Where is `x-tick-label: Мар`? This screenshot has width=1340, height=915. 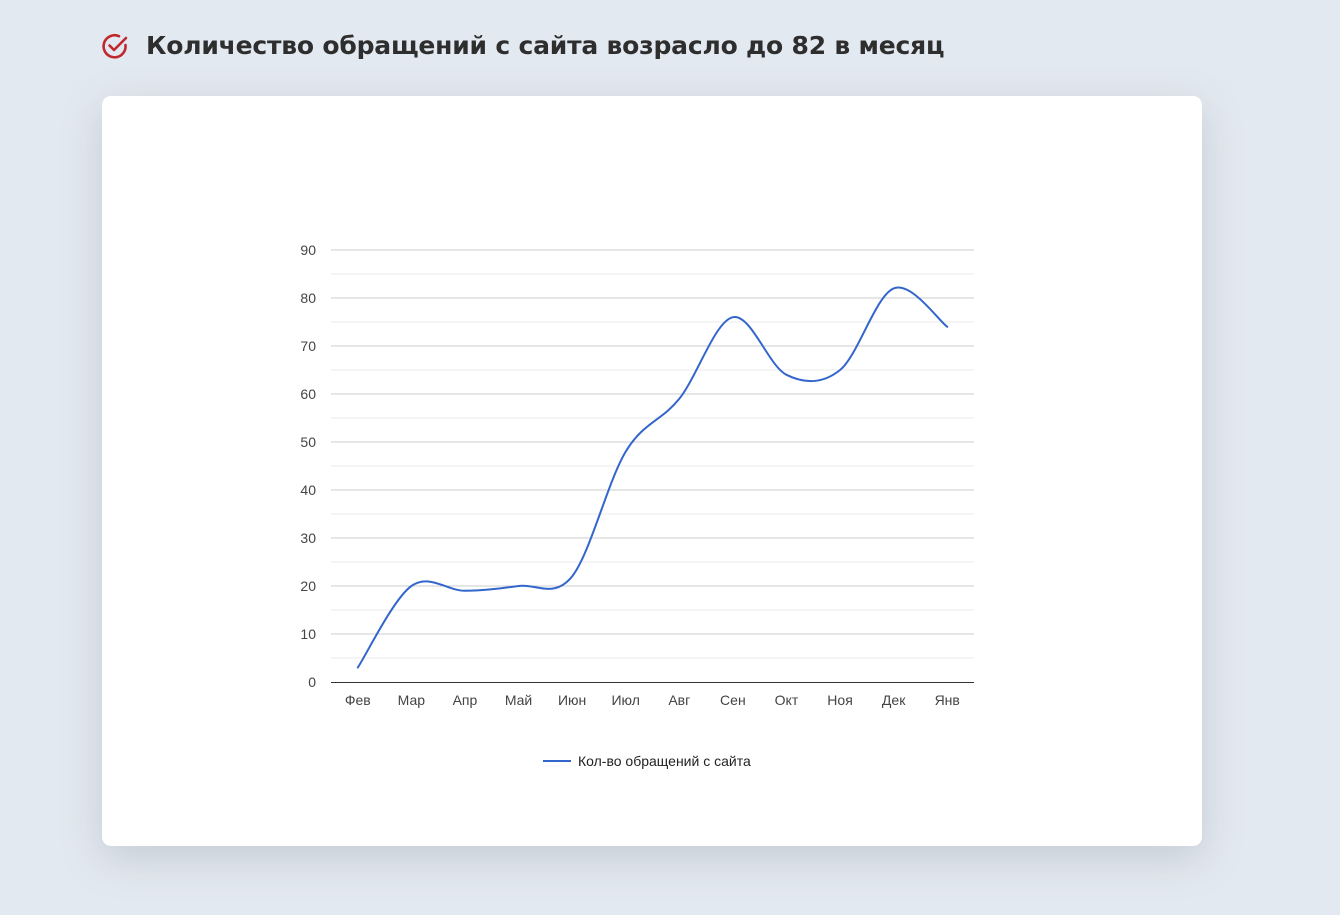
x-tick-label: Мар is located at coordinates (412, 700).